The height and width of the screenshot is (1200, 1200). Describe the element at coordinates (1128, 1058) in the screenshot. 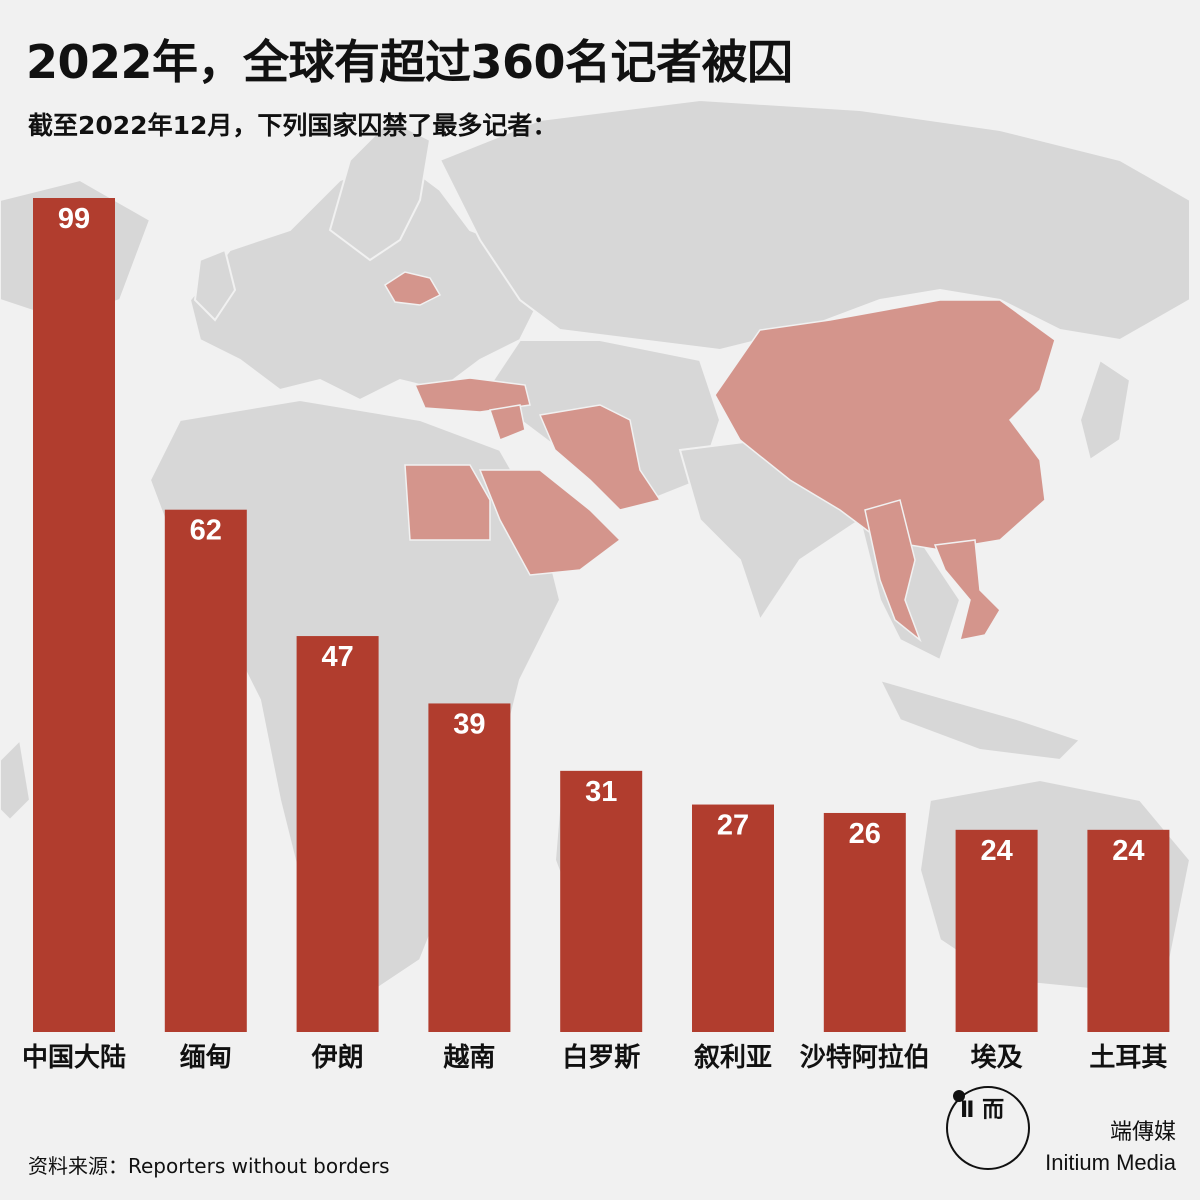

I see `category-label: 土耳其` at that location.